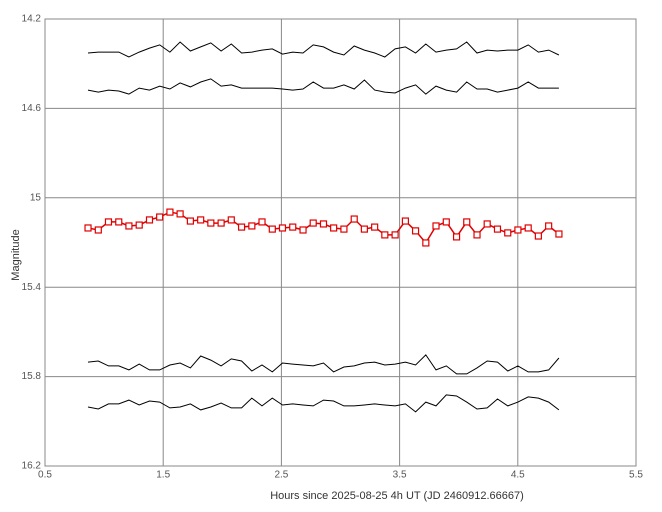 The image size is (662, 512). What do you see at coordinates (400, 475) in the screenshot?
I see `x-tick-label: 3.5` at bounding box center [400, 475].